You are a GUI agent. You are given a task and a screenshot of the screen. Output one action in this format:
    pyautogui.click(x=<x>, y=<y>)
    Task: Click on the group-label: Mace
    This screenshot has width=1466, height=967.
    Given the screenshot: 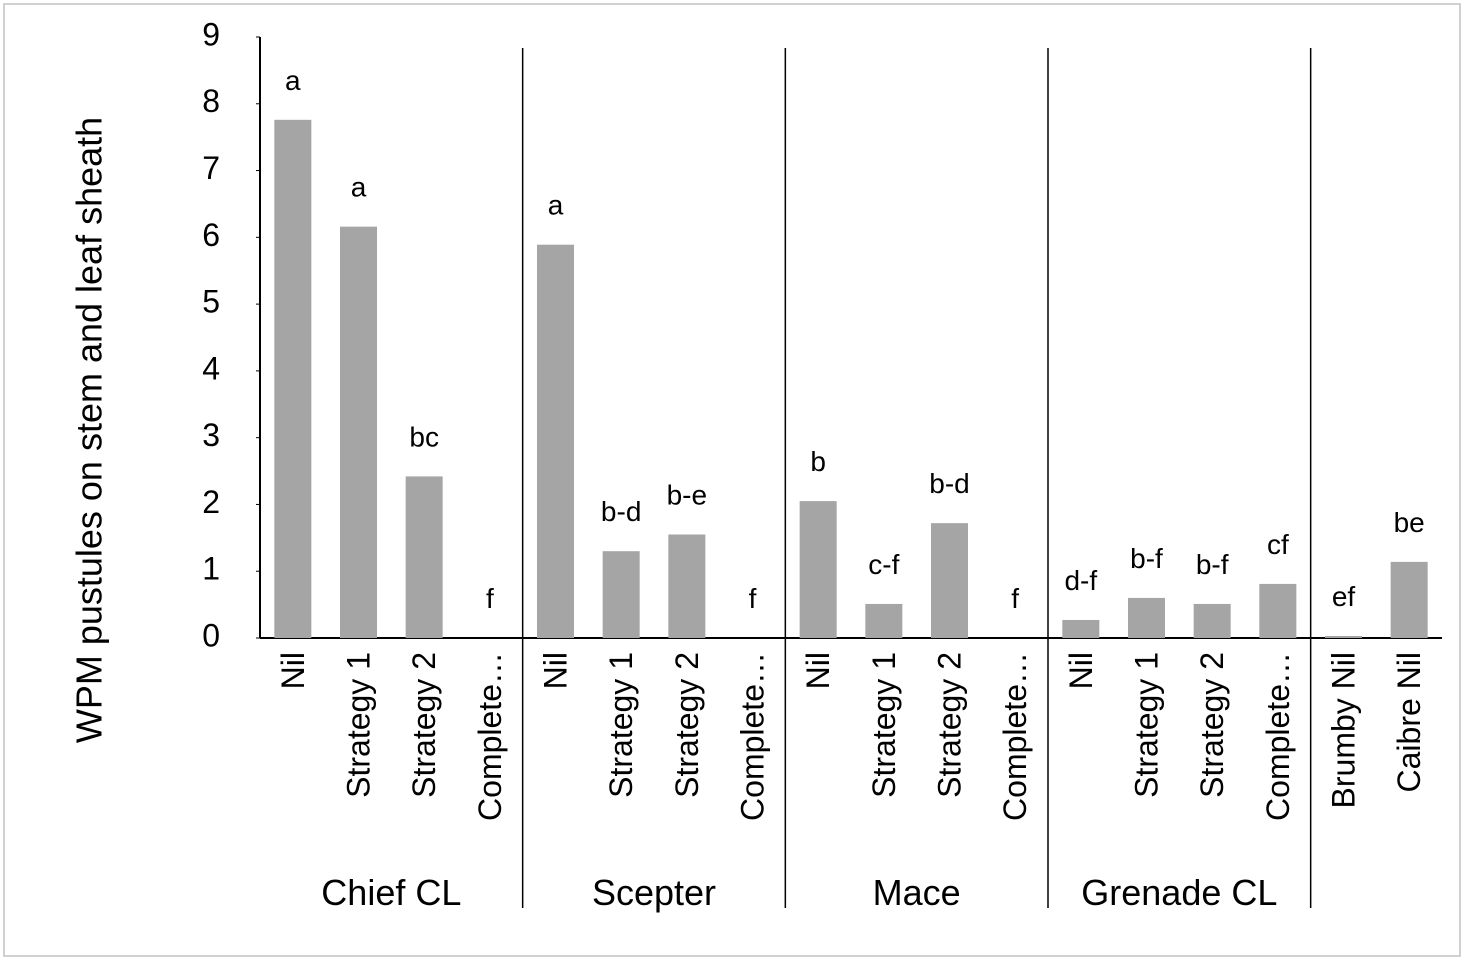 What is the action you would take?
    pyautogui.click(x=917, y=892)
    